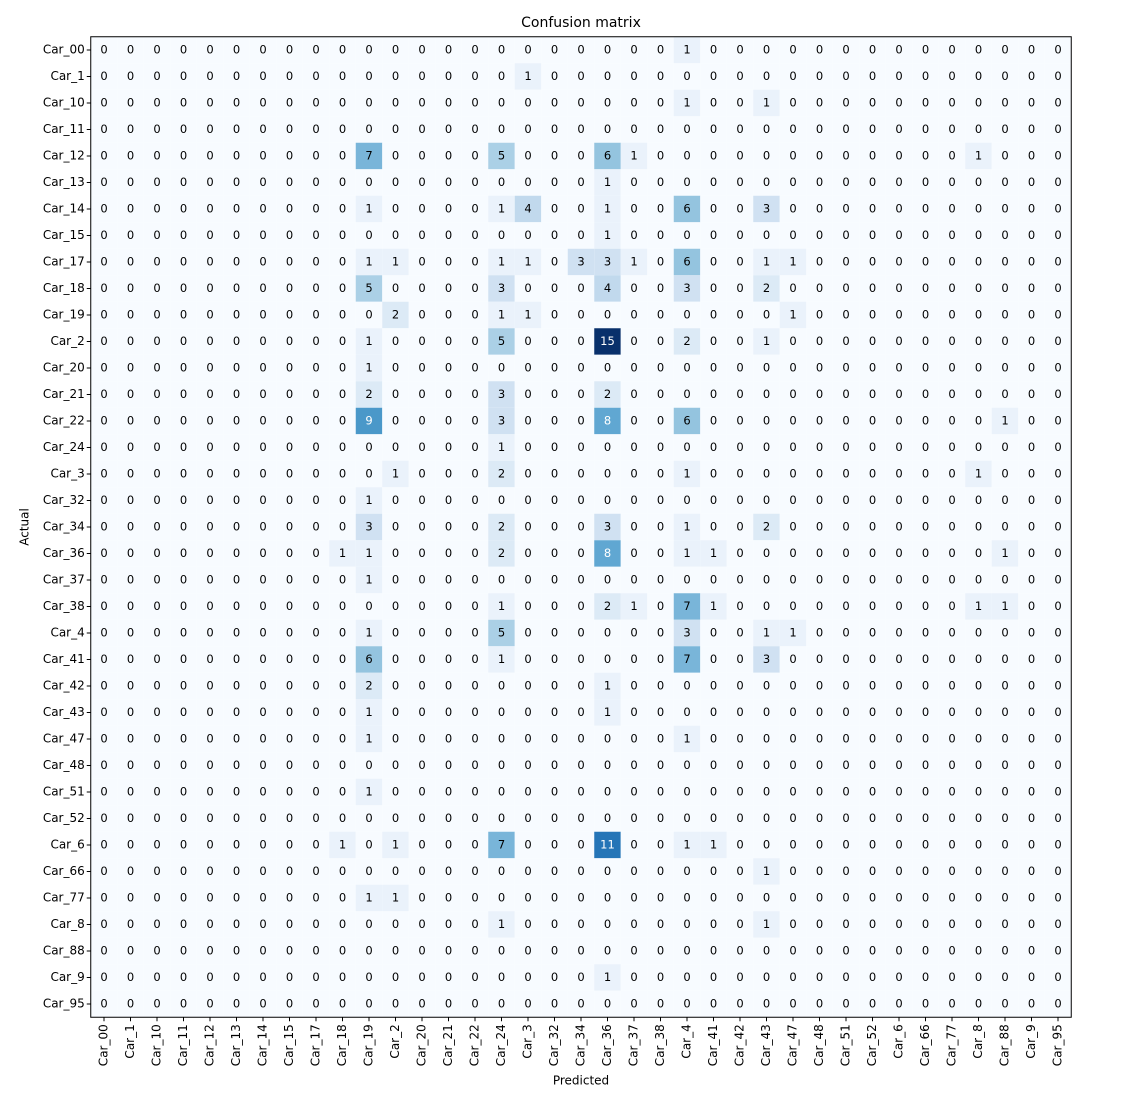  I want to click on cell-value: 3, so click(501, 394).